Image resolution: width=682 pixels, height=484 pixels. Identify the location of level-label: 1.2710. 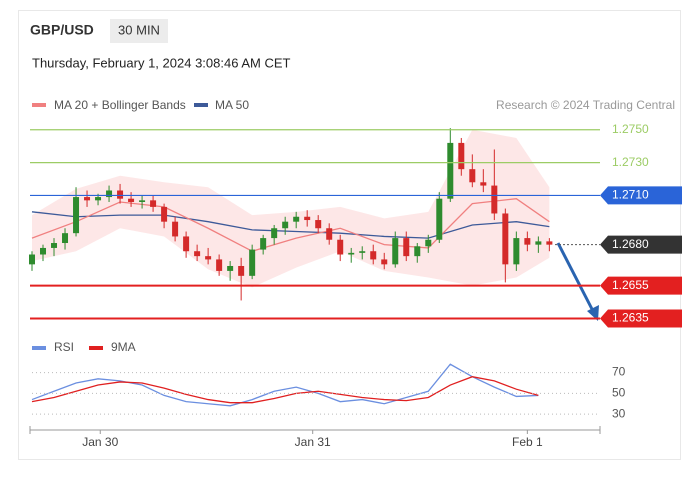
(630, 195).